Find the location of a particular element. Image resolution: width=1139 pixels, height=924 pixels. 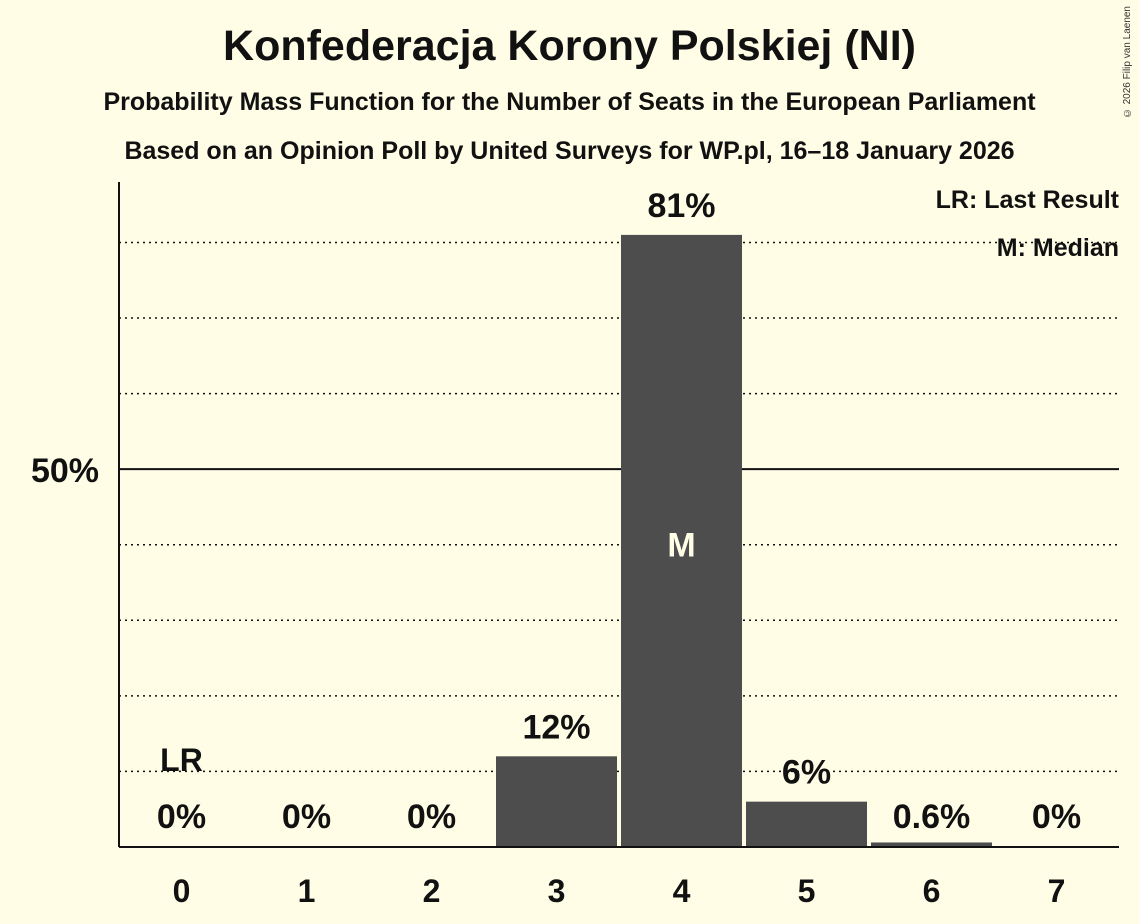

y-tick-label: 50% is located at coordinates (65, 471).